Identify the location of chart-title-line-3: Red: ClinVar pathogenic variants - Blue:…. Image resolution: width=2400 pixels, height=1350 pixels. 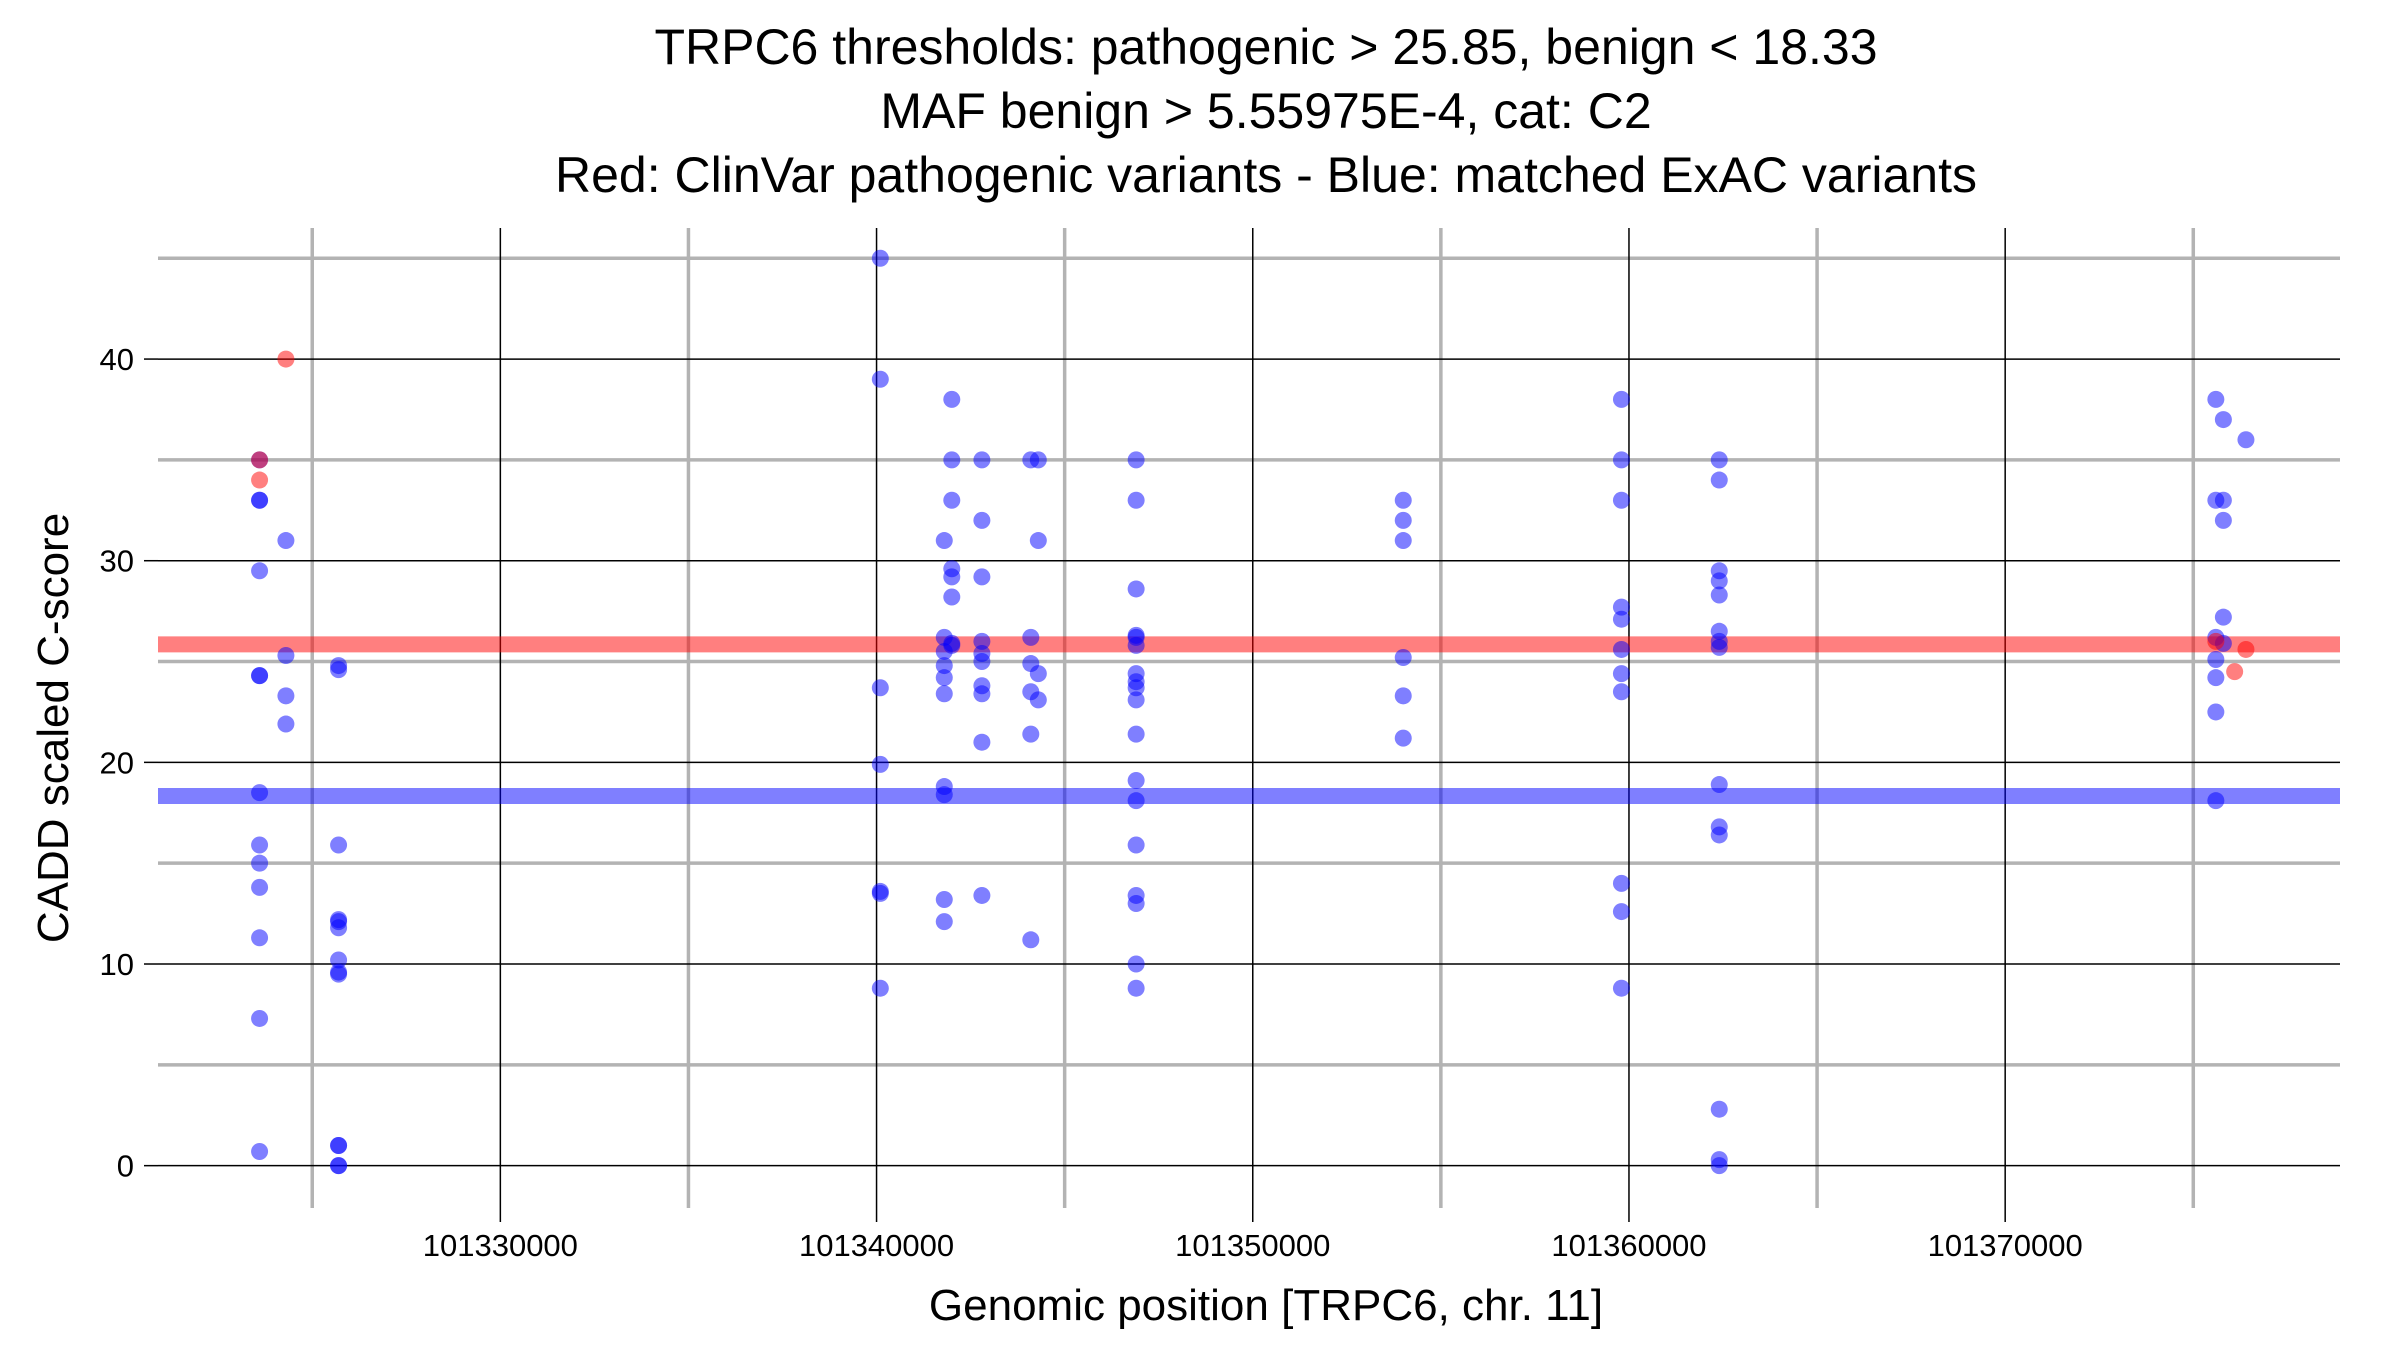
(1266, 175).